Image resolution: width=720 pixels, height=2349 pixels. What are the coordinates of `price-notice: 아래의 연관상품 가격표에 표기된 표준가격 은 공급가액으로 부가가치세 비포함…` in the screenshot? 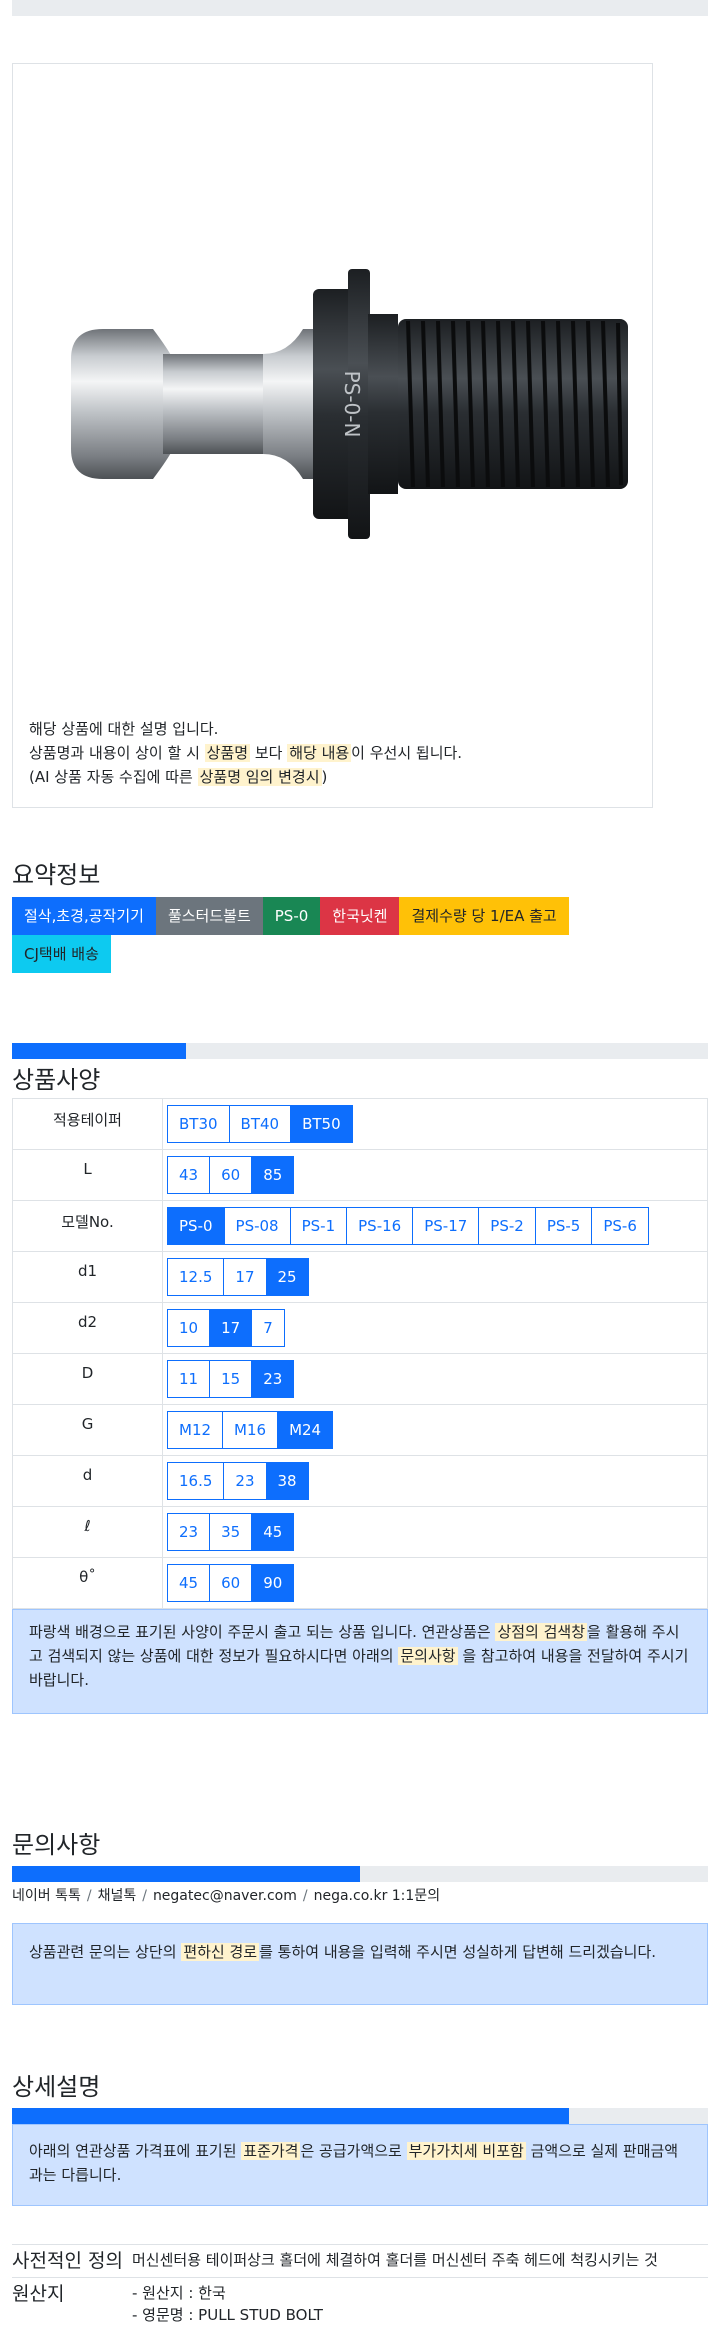 It's located at (360, 2165).